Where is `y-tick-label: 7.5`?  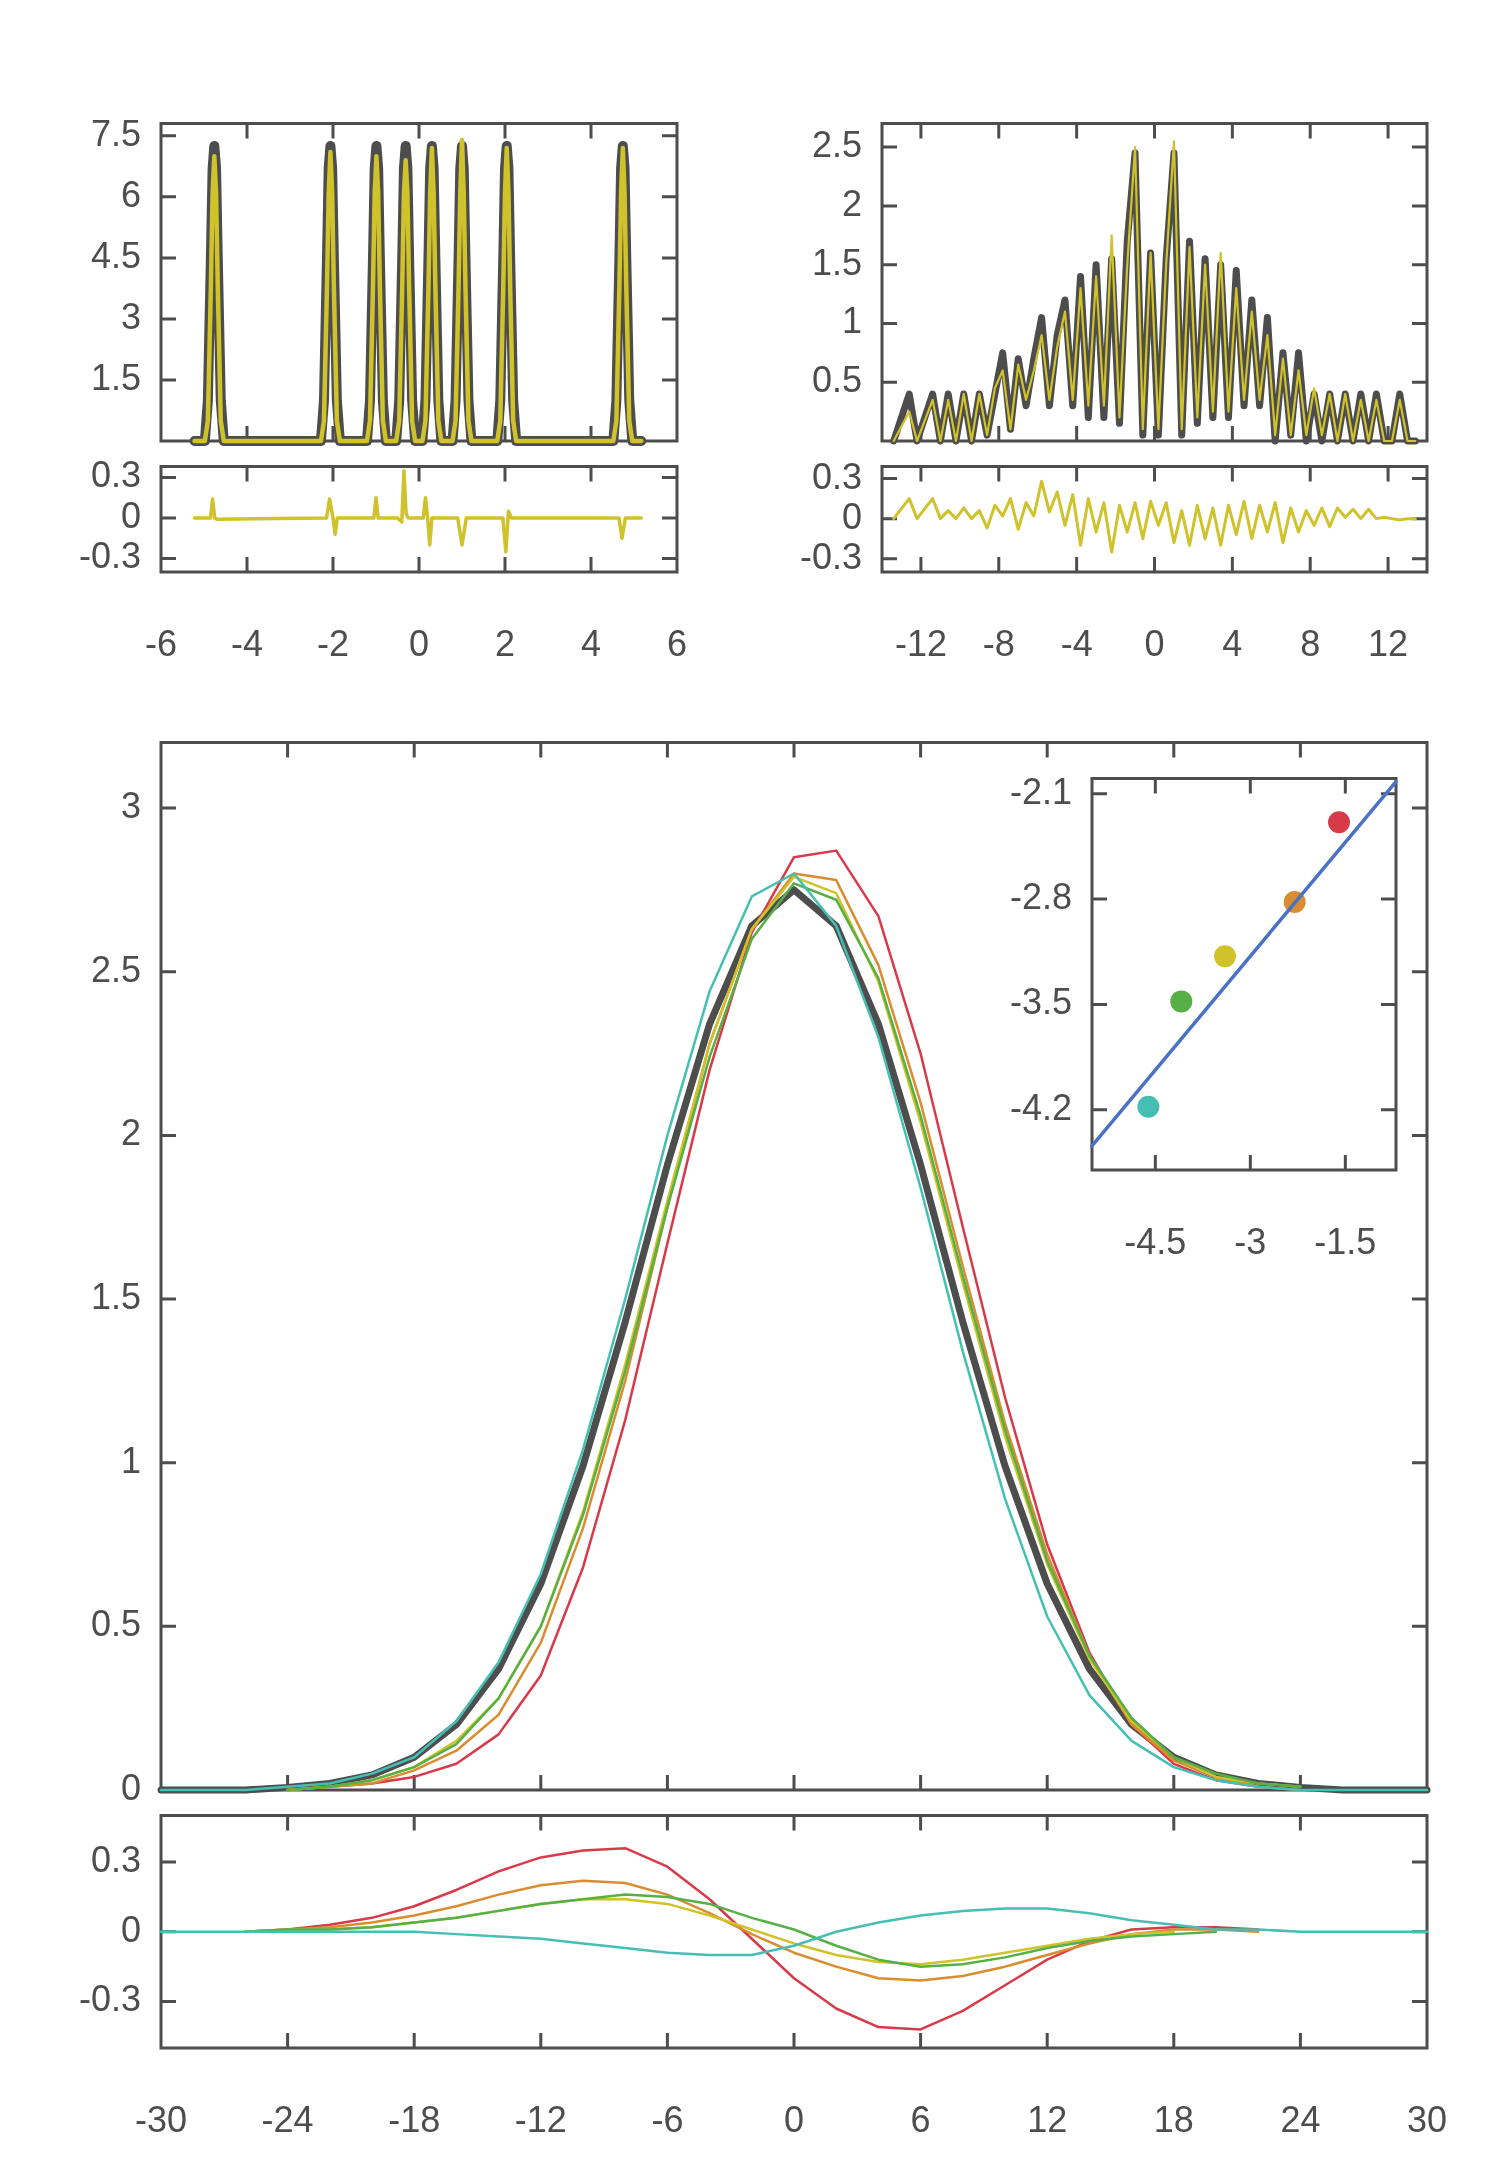 y-tick-label: 7.5 is located at coordinates (115, 133).